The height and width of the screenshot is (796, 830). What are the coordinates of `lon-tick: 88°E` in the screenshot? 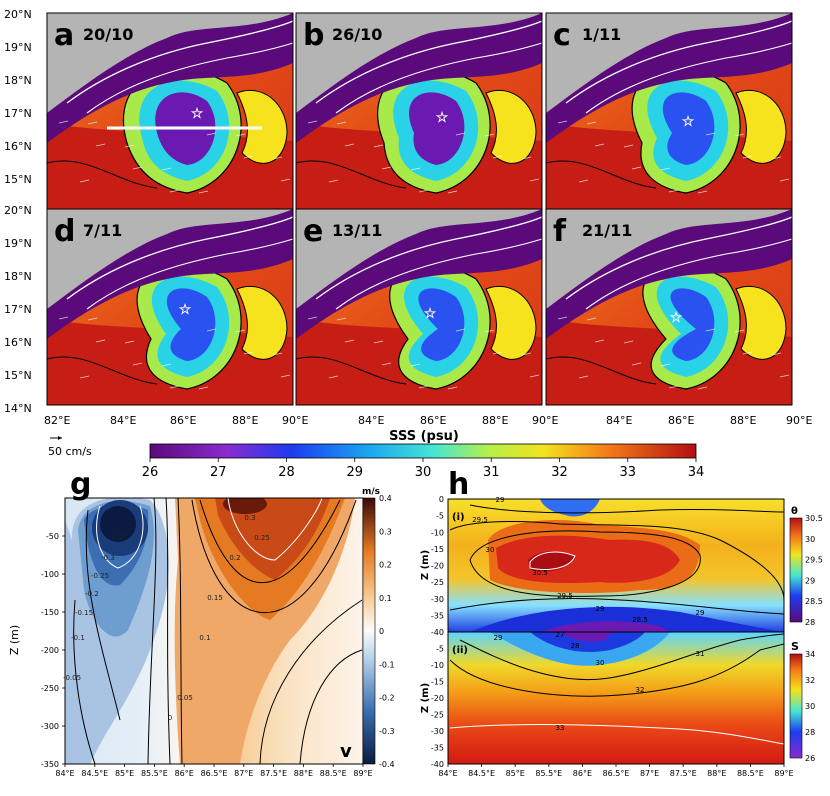 It's located at (495, 420).